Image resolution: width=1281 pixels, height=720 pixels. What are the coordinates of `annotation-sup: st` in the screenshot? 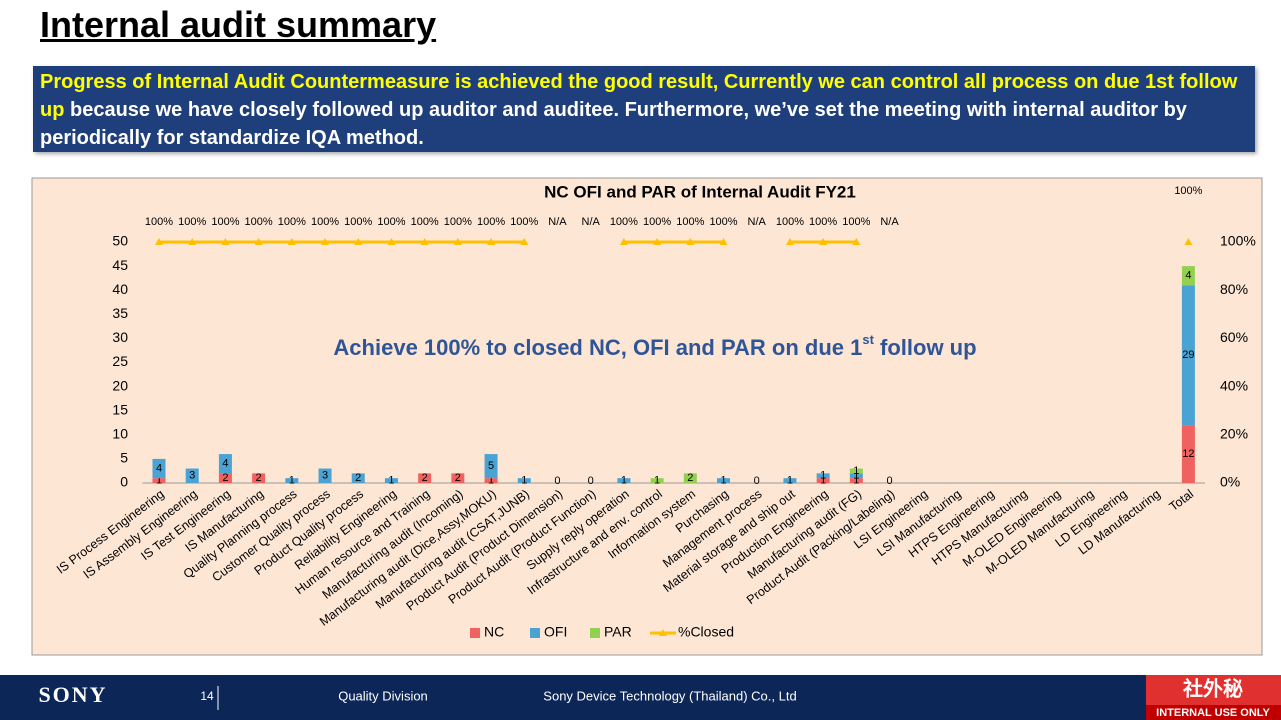 It's located at (868, 339).